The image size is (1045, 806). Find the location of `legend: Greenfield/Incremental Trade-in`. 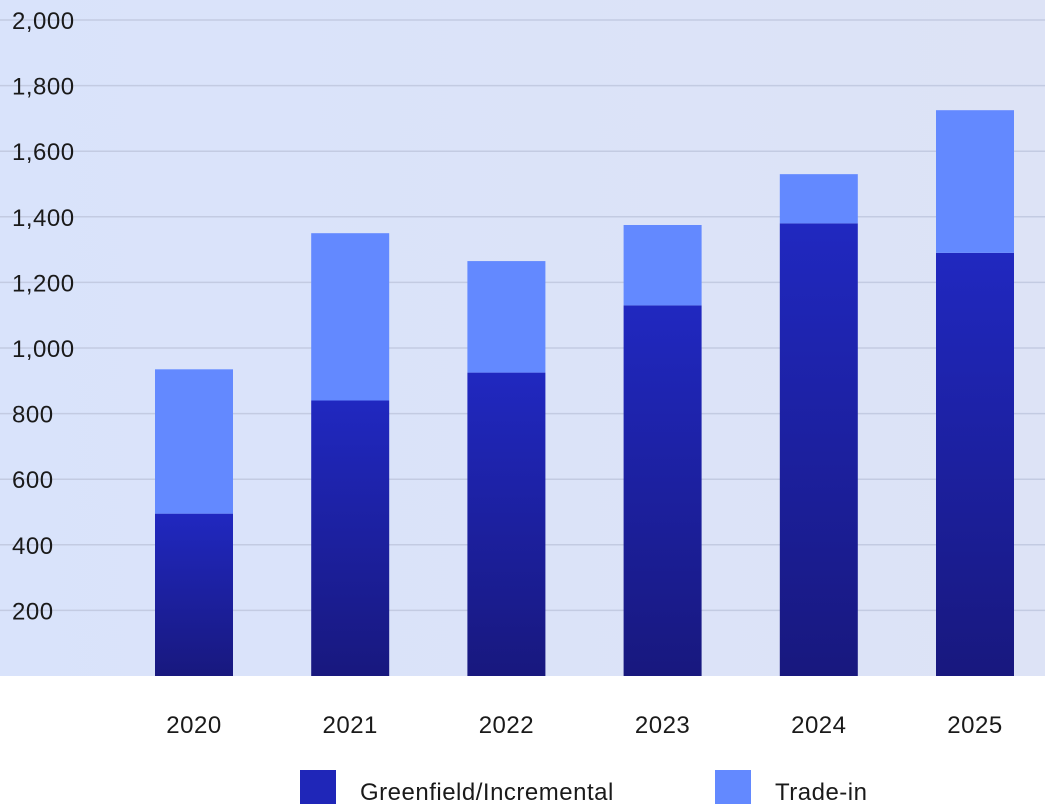

legend: Greenfield/Incremental Trade-in is located at coordinates (583, 788).